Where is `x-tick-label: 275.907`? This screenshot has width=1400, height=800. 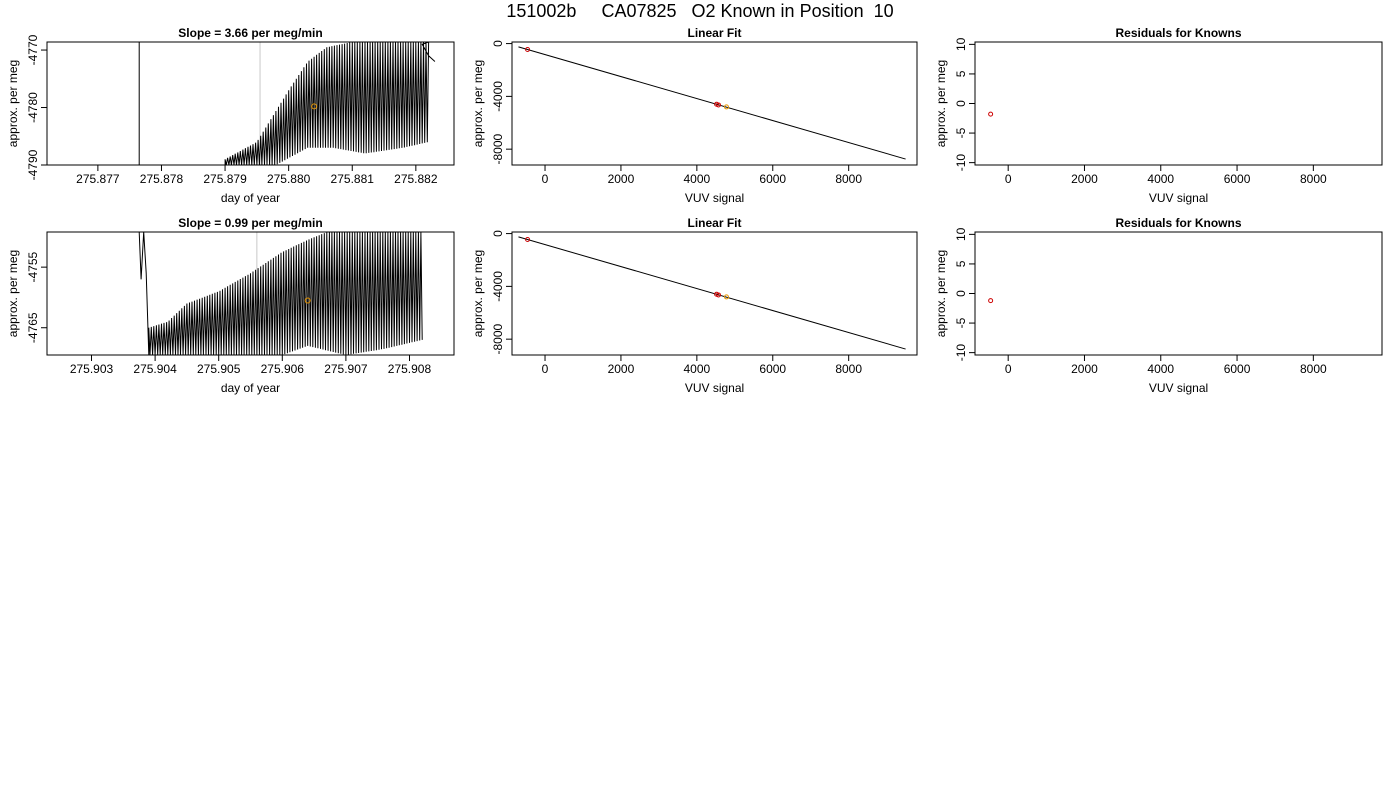
x-tick-label: 275.907 is located at coordinates (346, 369).